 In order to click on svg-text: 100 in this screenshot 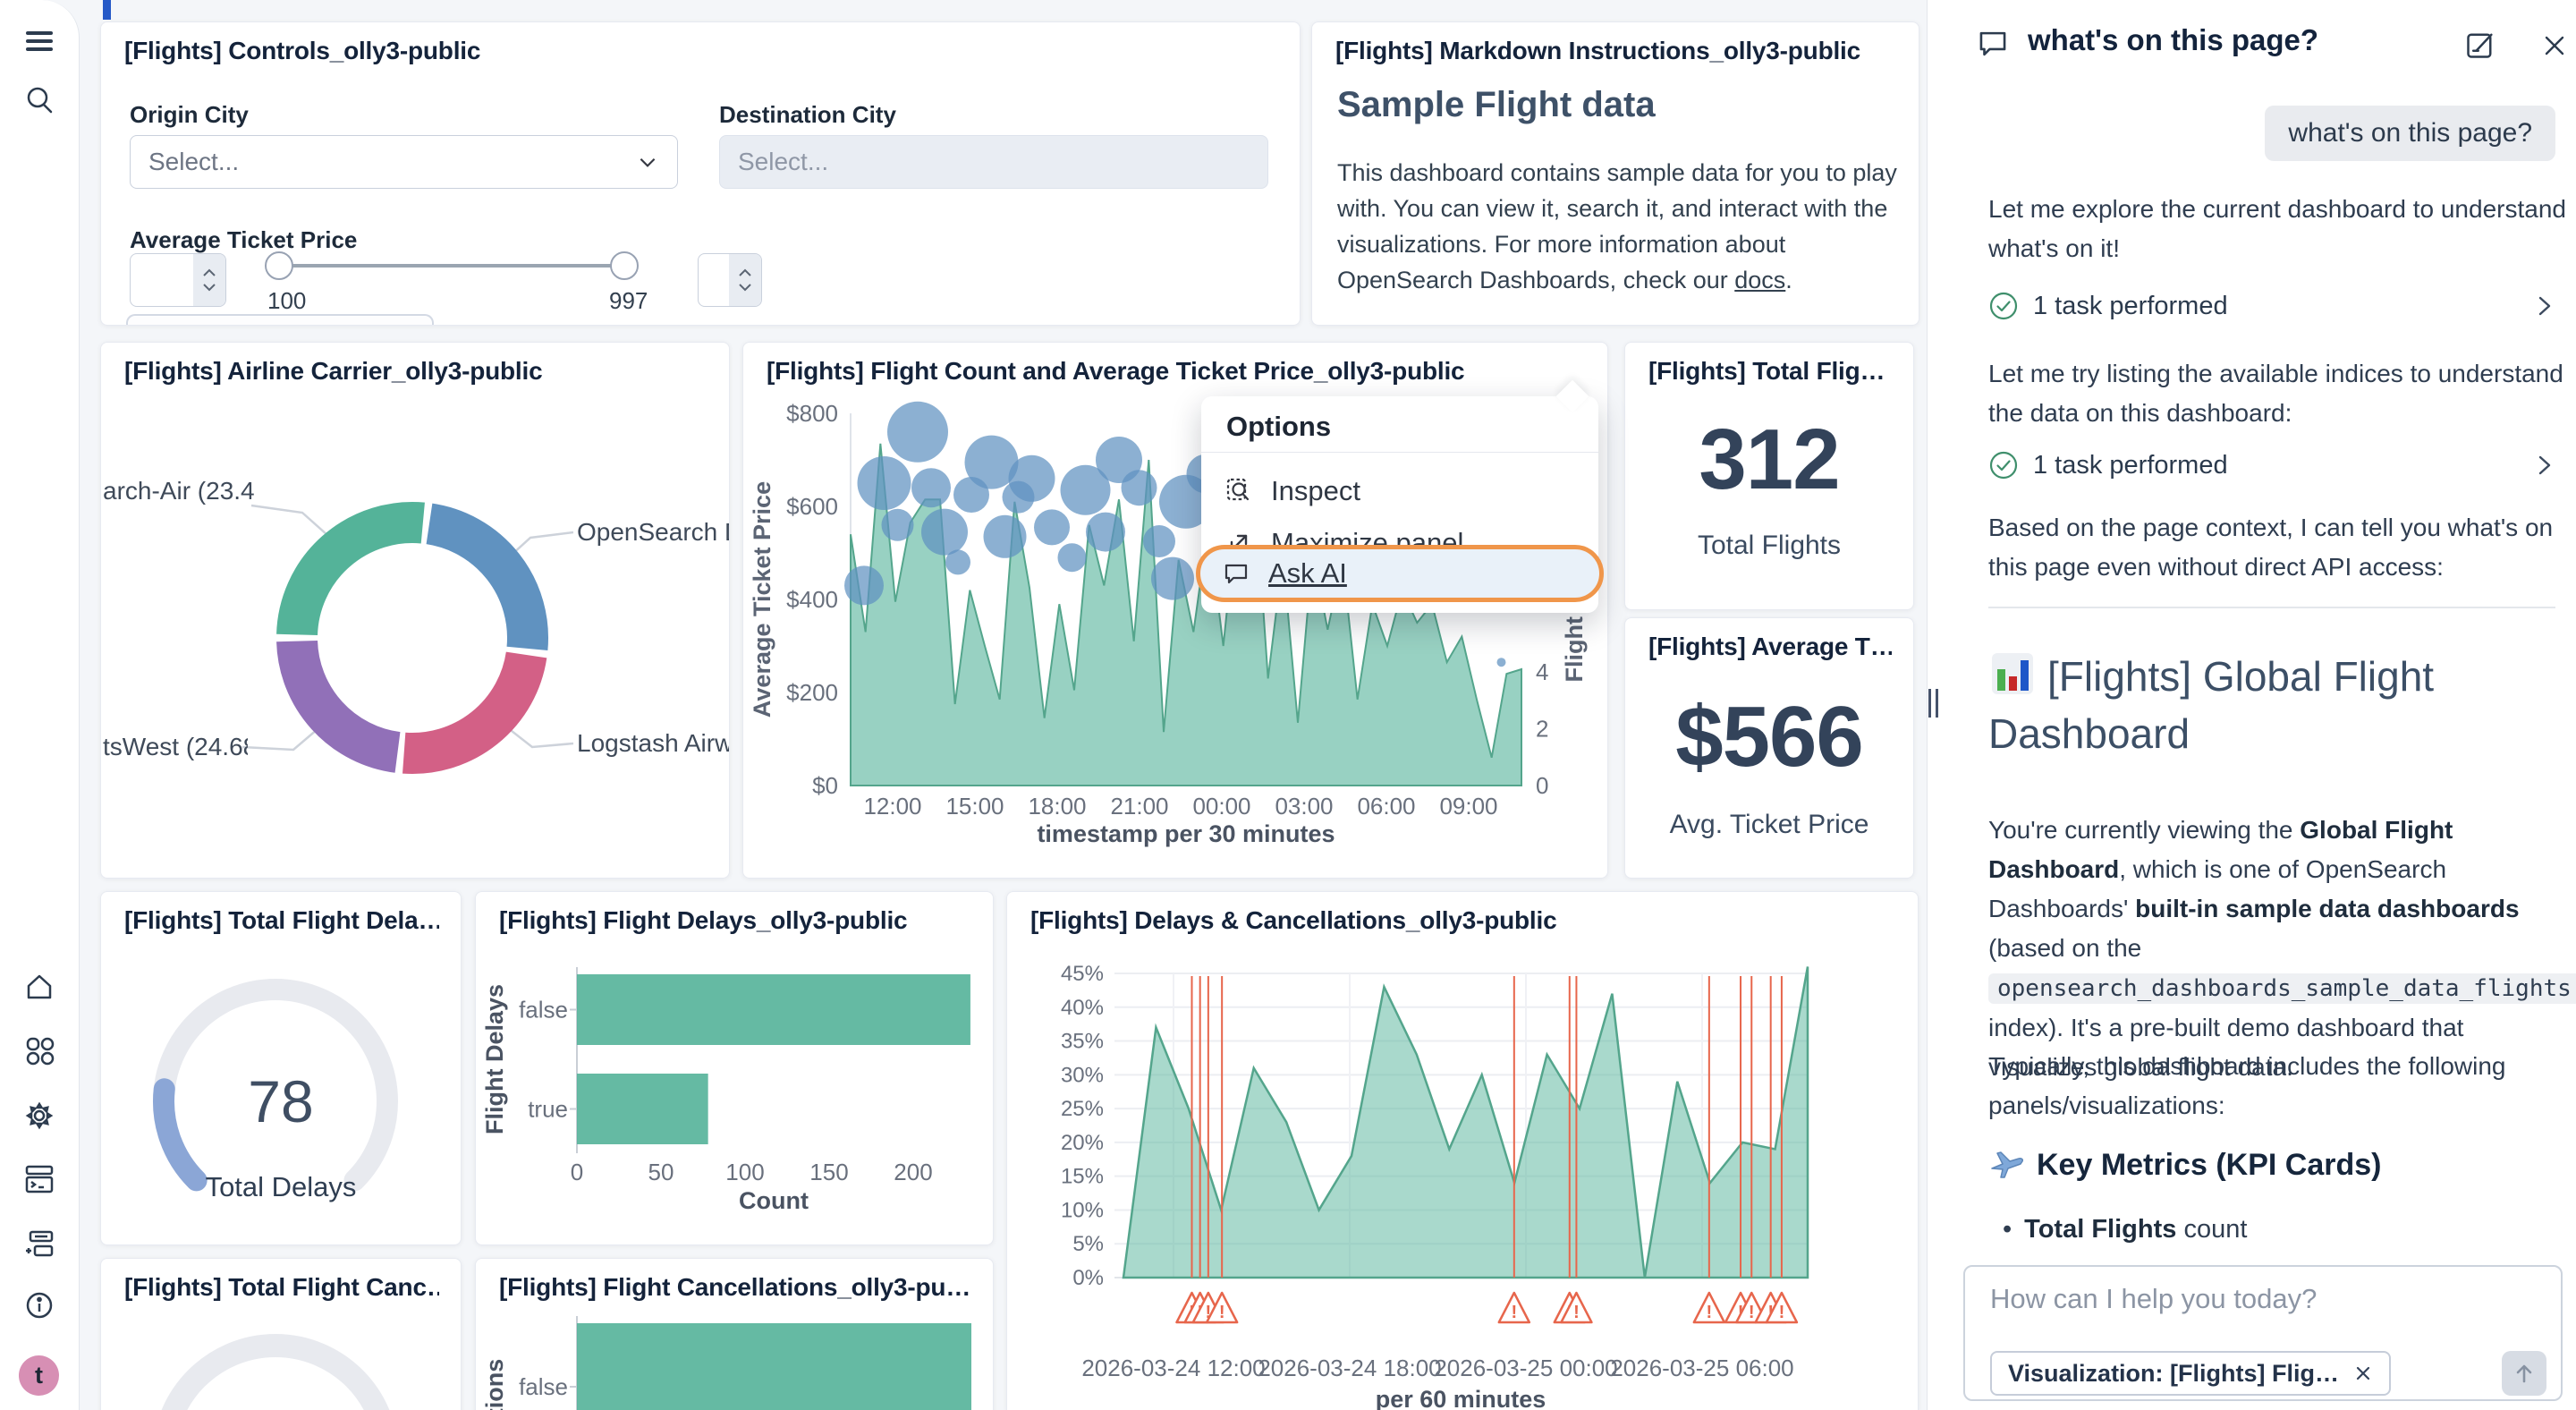, I will do `click(744, 1172)`.